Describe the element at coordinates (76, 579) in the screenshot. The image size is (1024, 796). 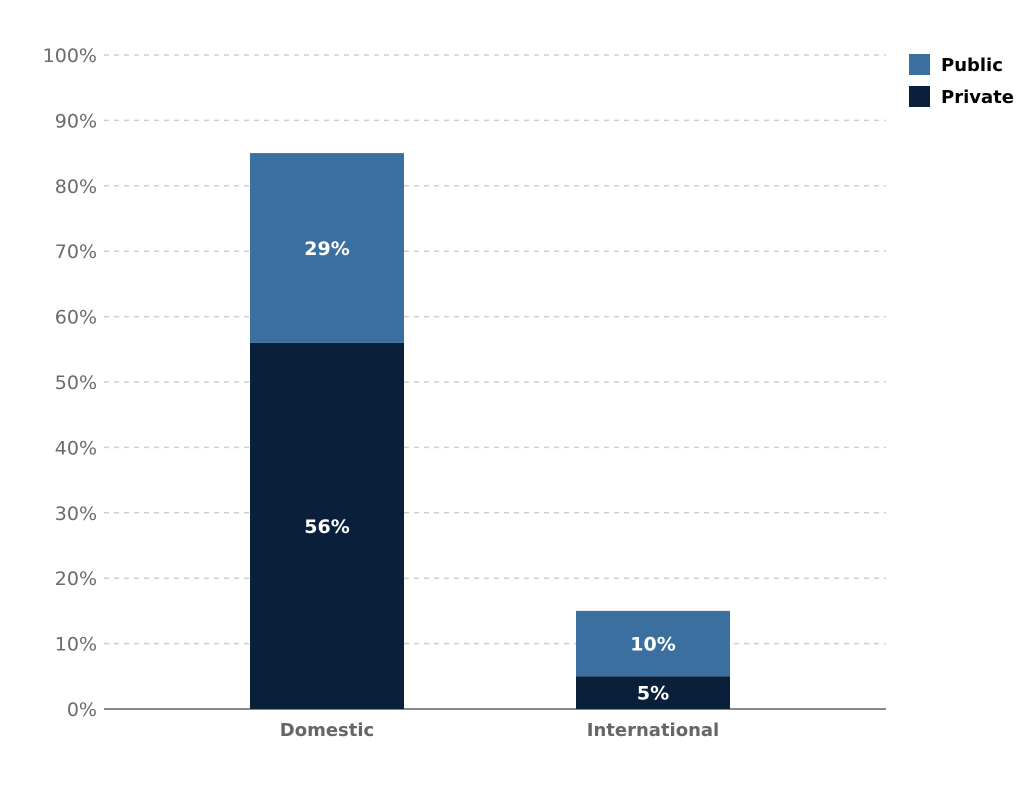
I see `y-tick-label: 20%` at that location.